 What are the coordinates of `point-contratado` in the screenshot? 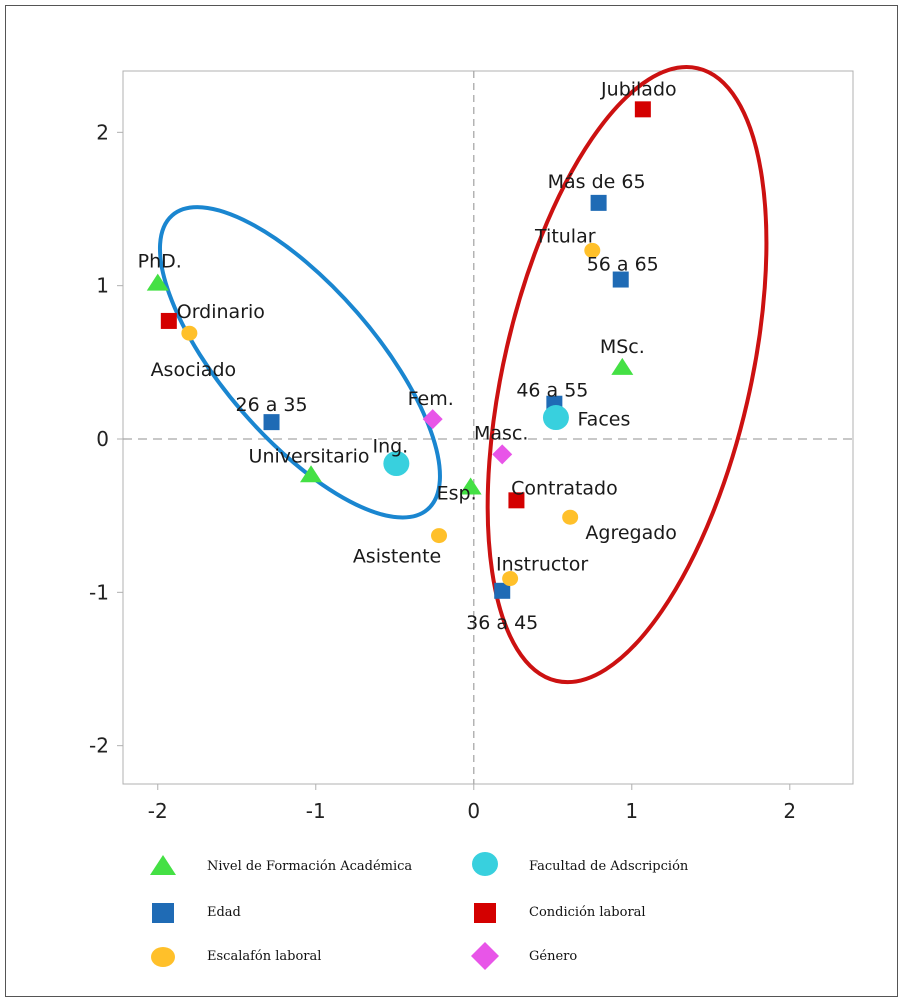 It's located at (516, 500).